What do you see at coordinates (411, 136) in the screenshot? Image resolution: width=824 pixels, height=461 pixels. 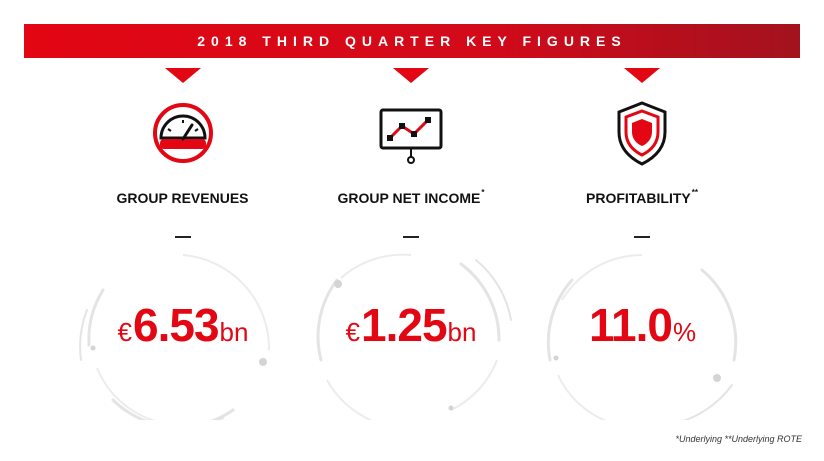 I see `line-chart-board-icon` at bounding box center [411, 136].